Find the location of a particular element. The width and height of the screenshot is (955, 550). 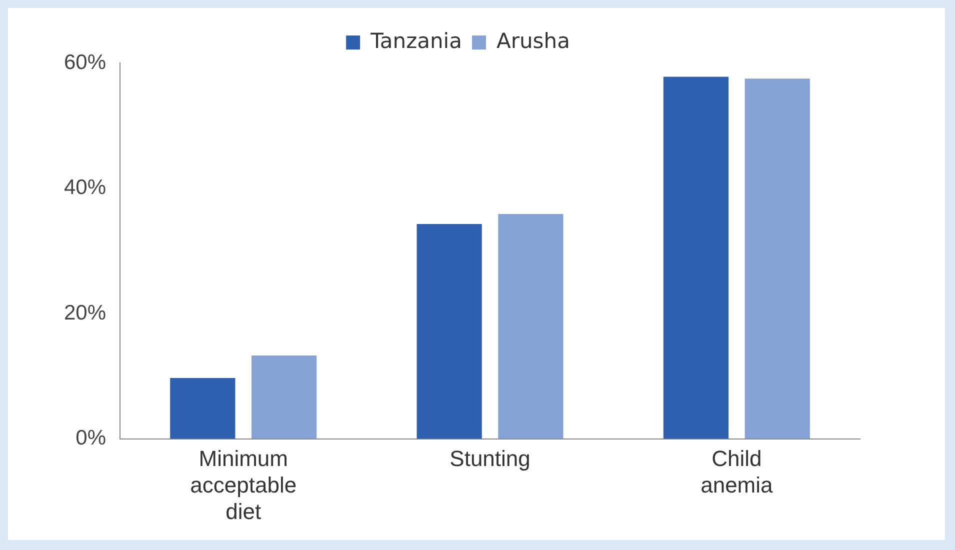

x-tick-label: Minimum acceptable diet is located at coordinates (243, 485).